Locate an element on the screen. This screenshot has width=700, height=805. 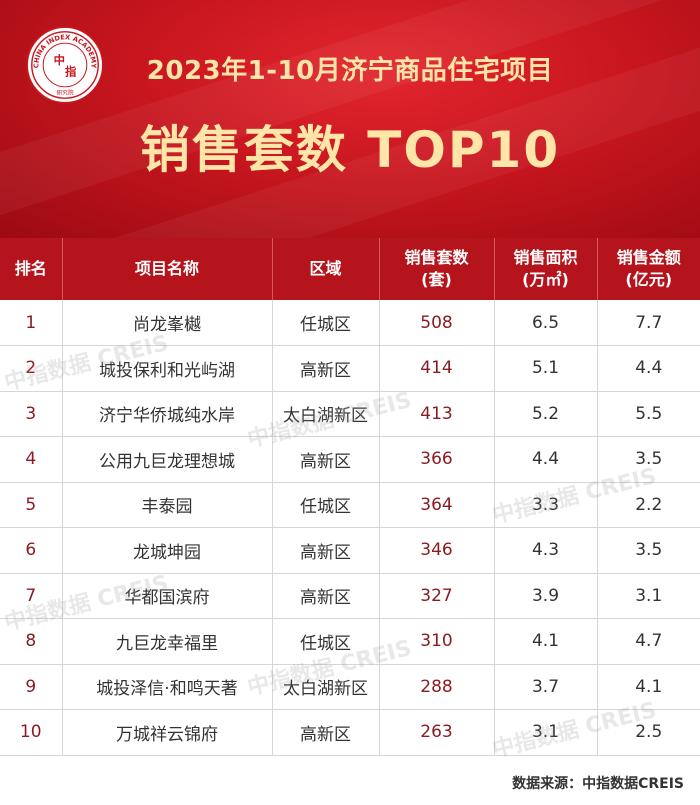
project-name-cell: 城投泽信·和鸣天著 is located at coordinates (166, 687).